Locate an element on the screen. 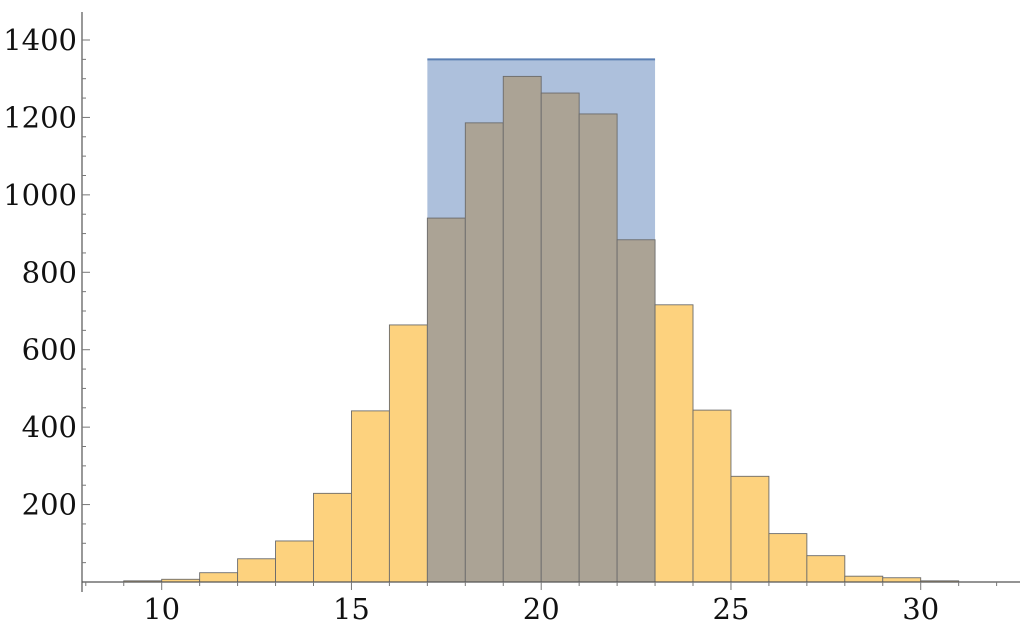 The image size is (1024, 628). y-tick-label: 400 is located at coordinates (49, 427).